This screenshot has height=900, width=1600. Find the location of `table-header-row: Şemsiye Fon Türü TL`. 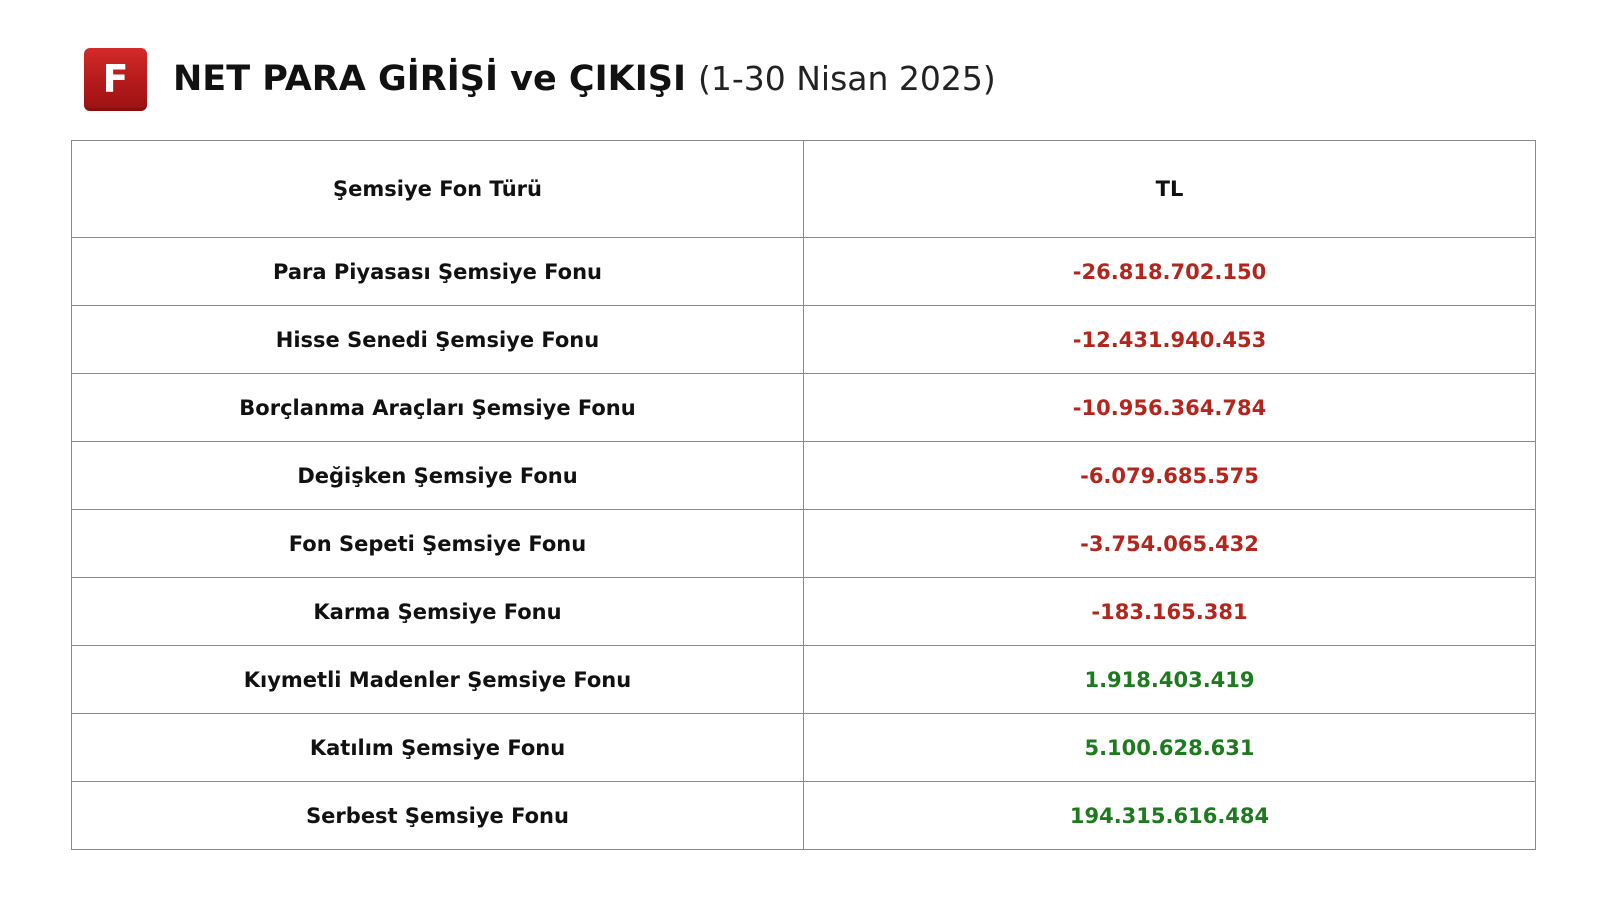

table-header-row: Şemsiye Fon Türü TL is located at coordinates (803, 189).